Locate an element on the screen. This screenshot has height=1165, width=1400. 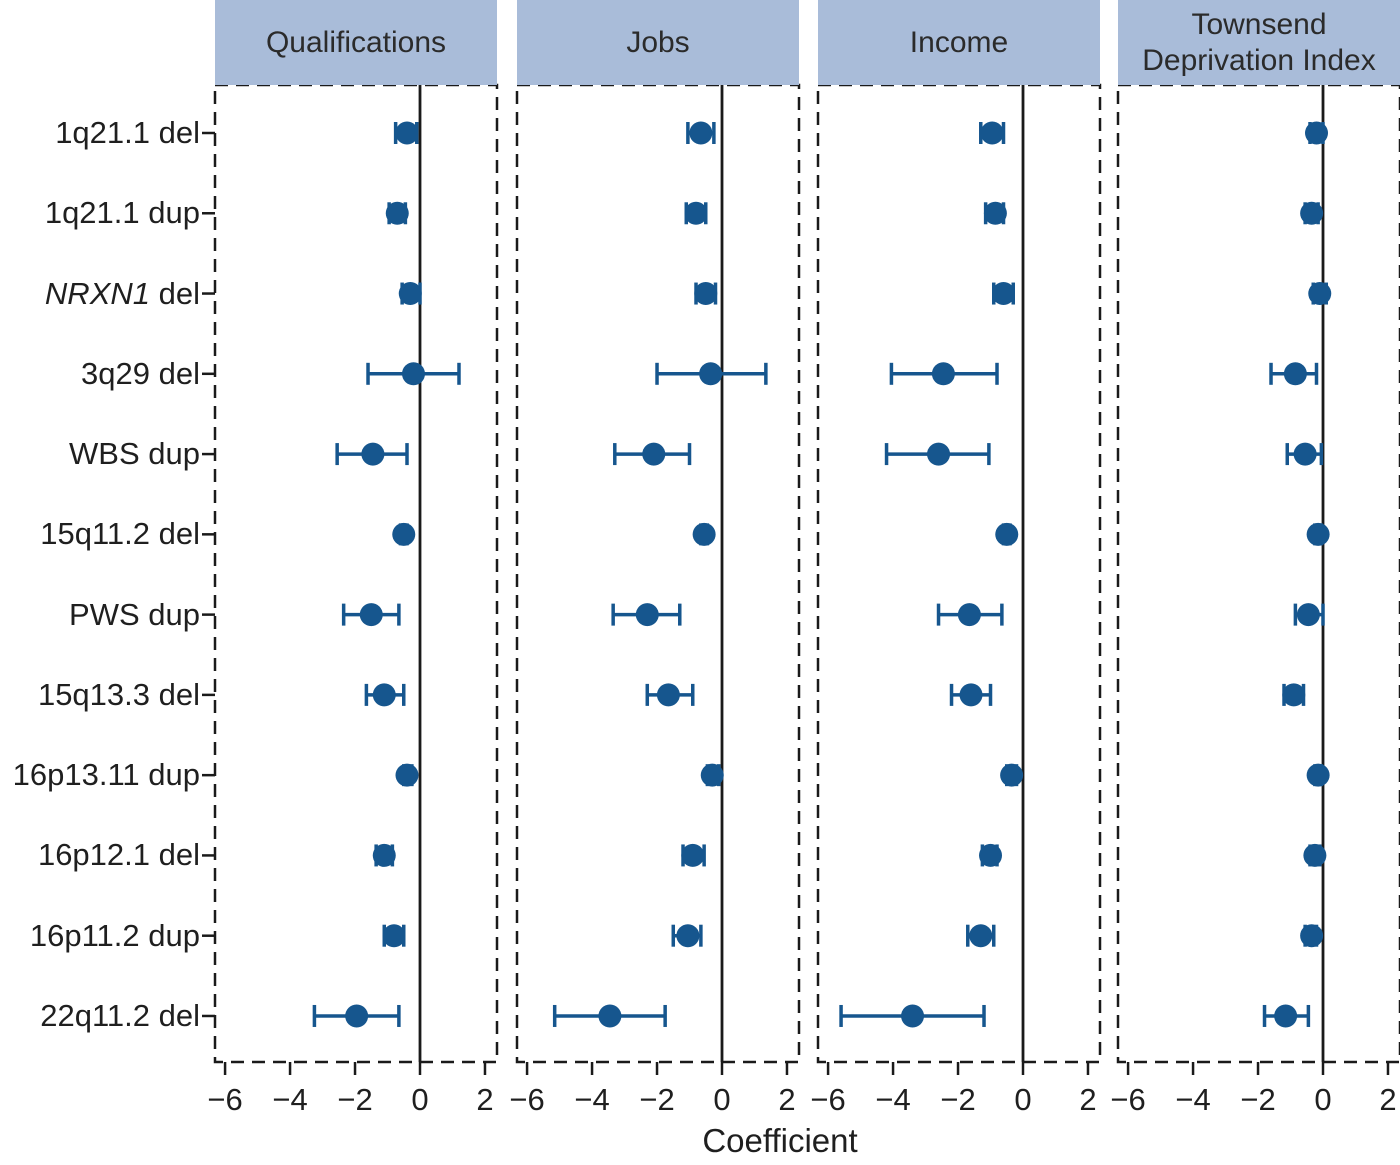
y-axis-label: 1q21.1 dup is located at coordinates (100, 213).